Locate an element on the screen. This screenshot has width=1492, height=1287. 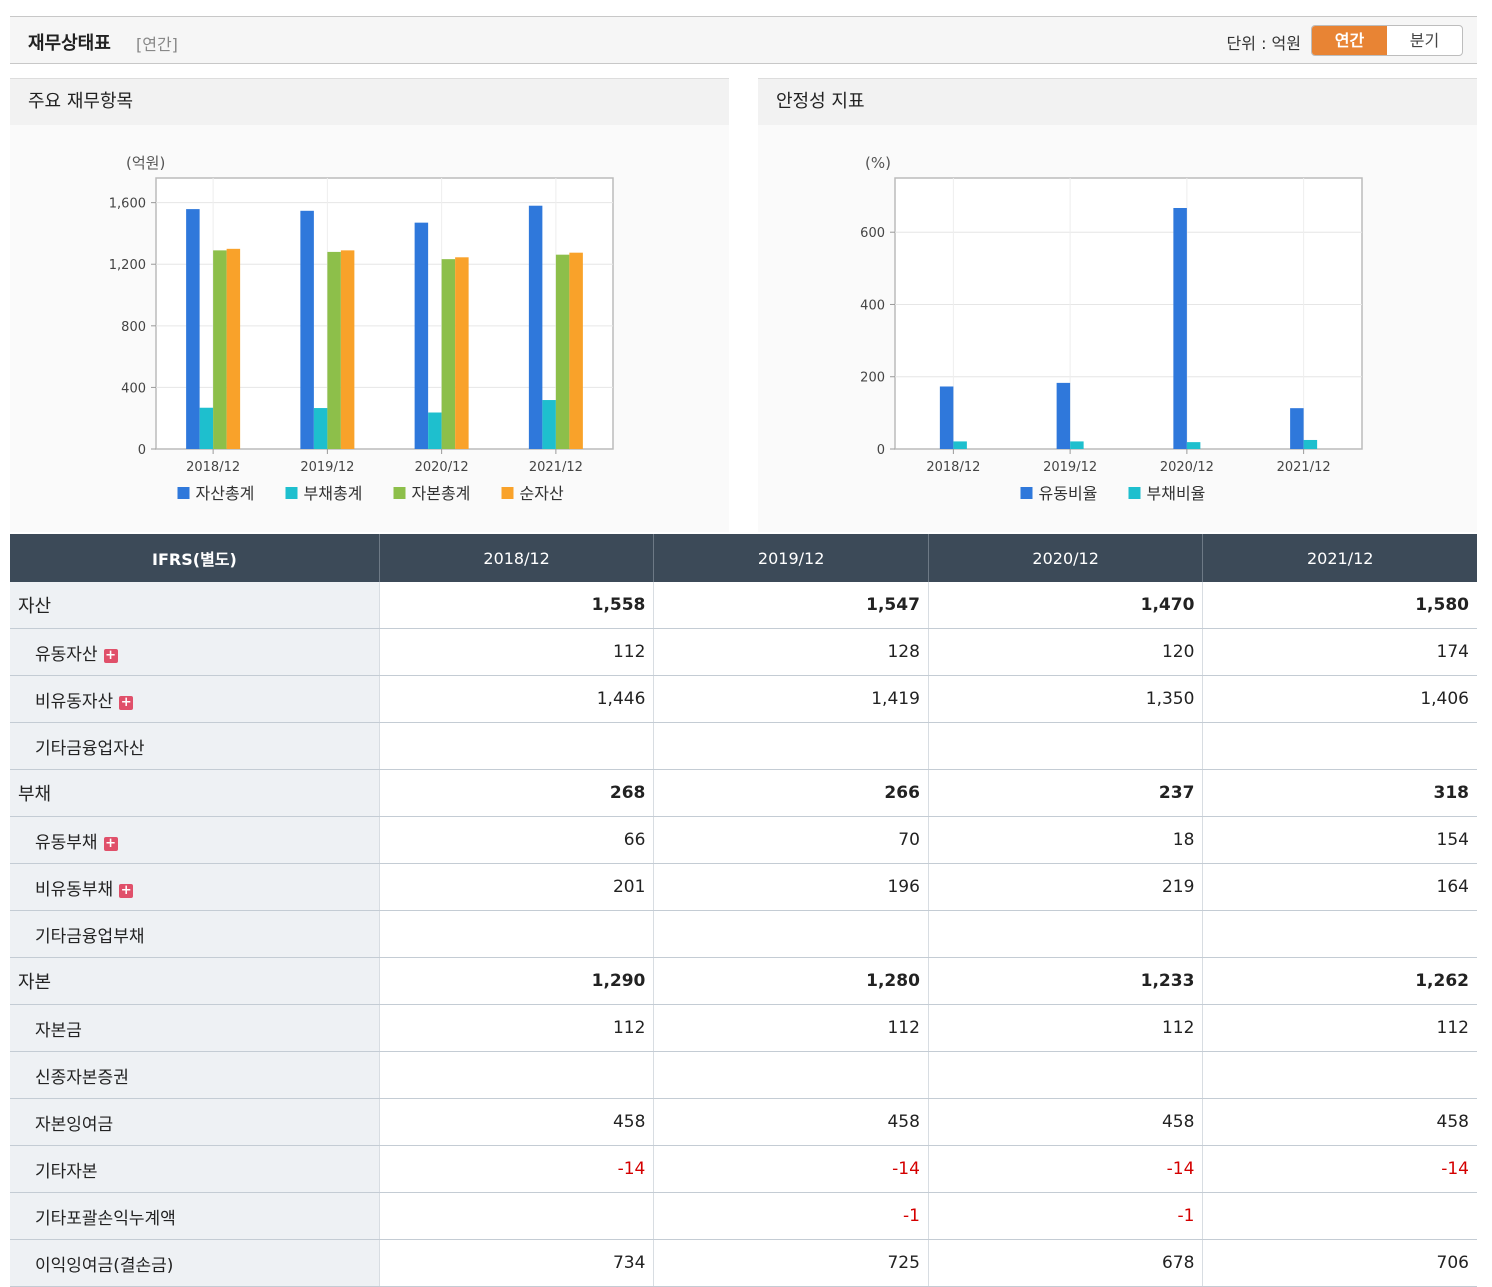
table-row: 이익잉여금(결손금) 734 725 678 706 is located at coordinates (743, 1263).